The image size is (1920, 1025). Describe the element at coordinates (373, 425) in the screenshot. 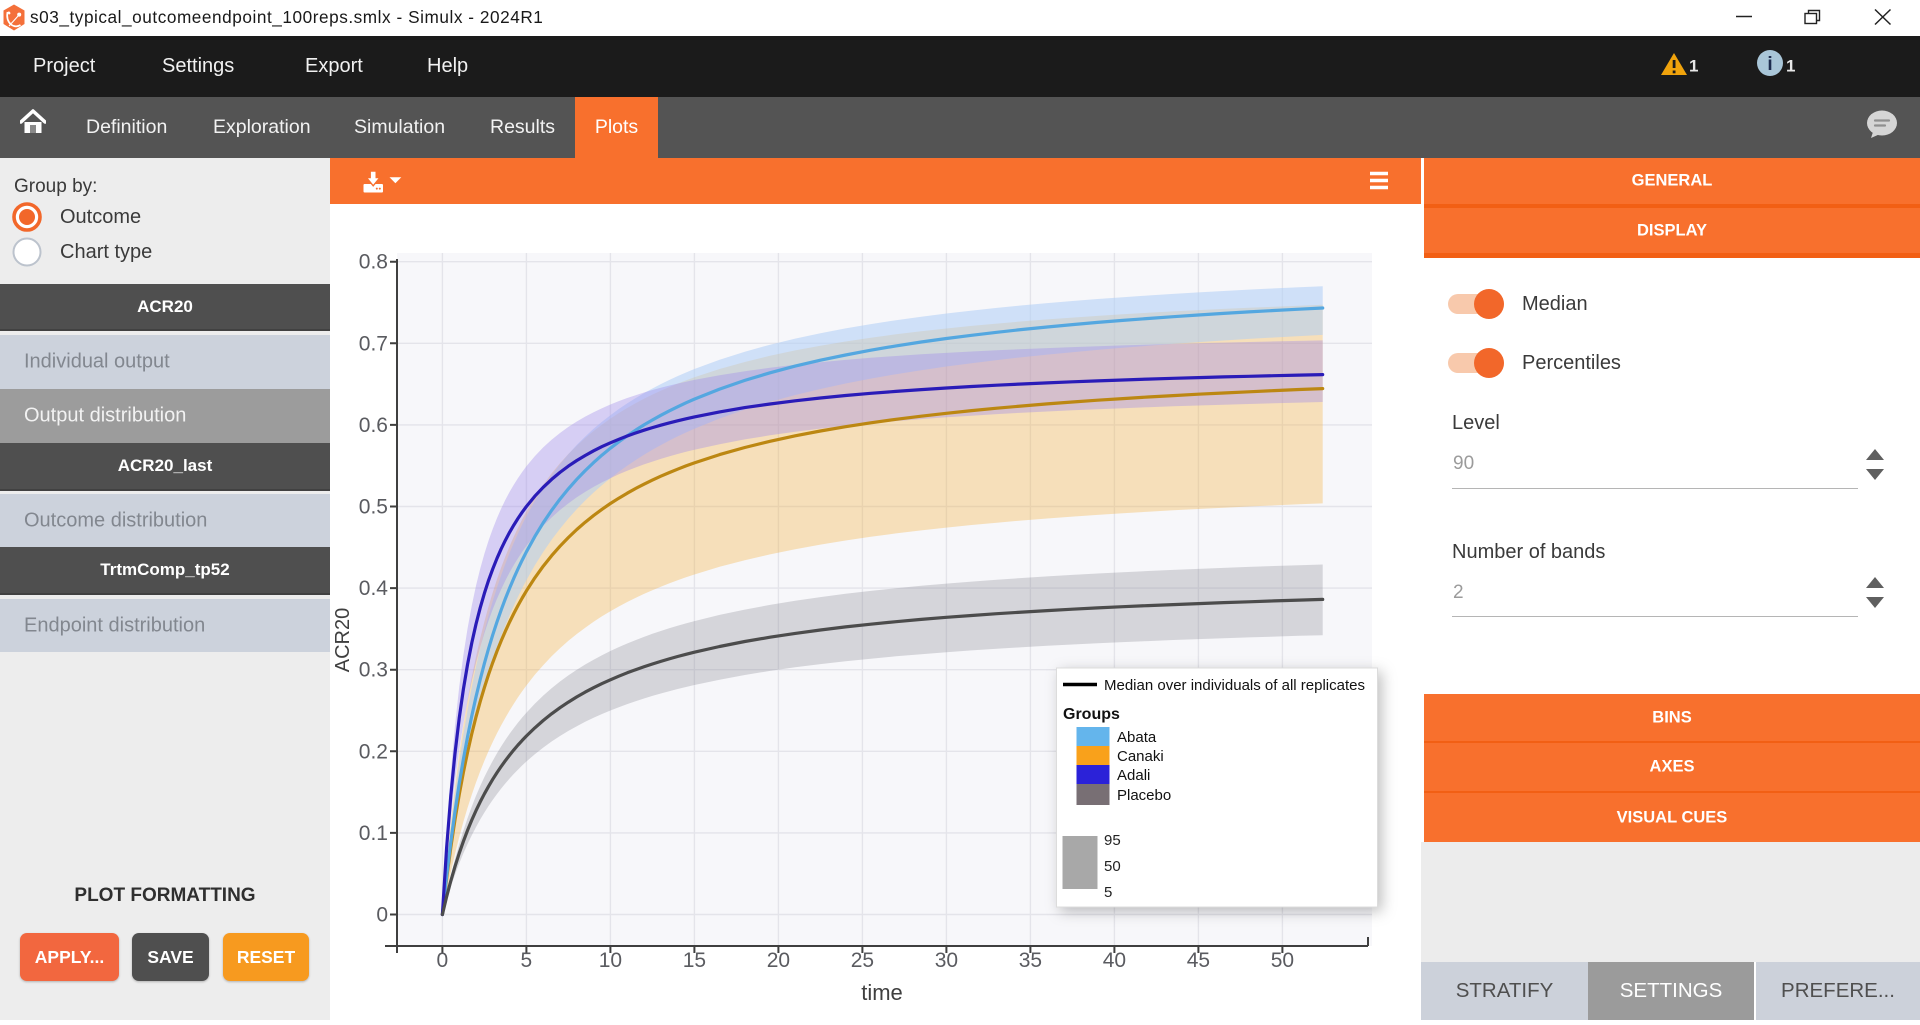

I see `svg-text: 0.6` at that location.